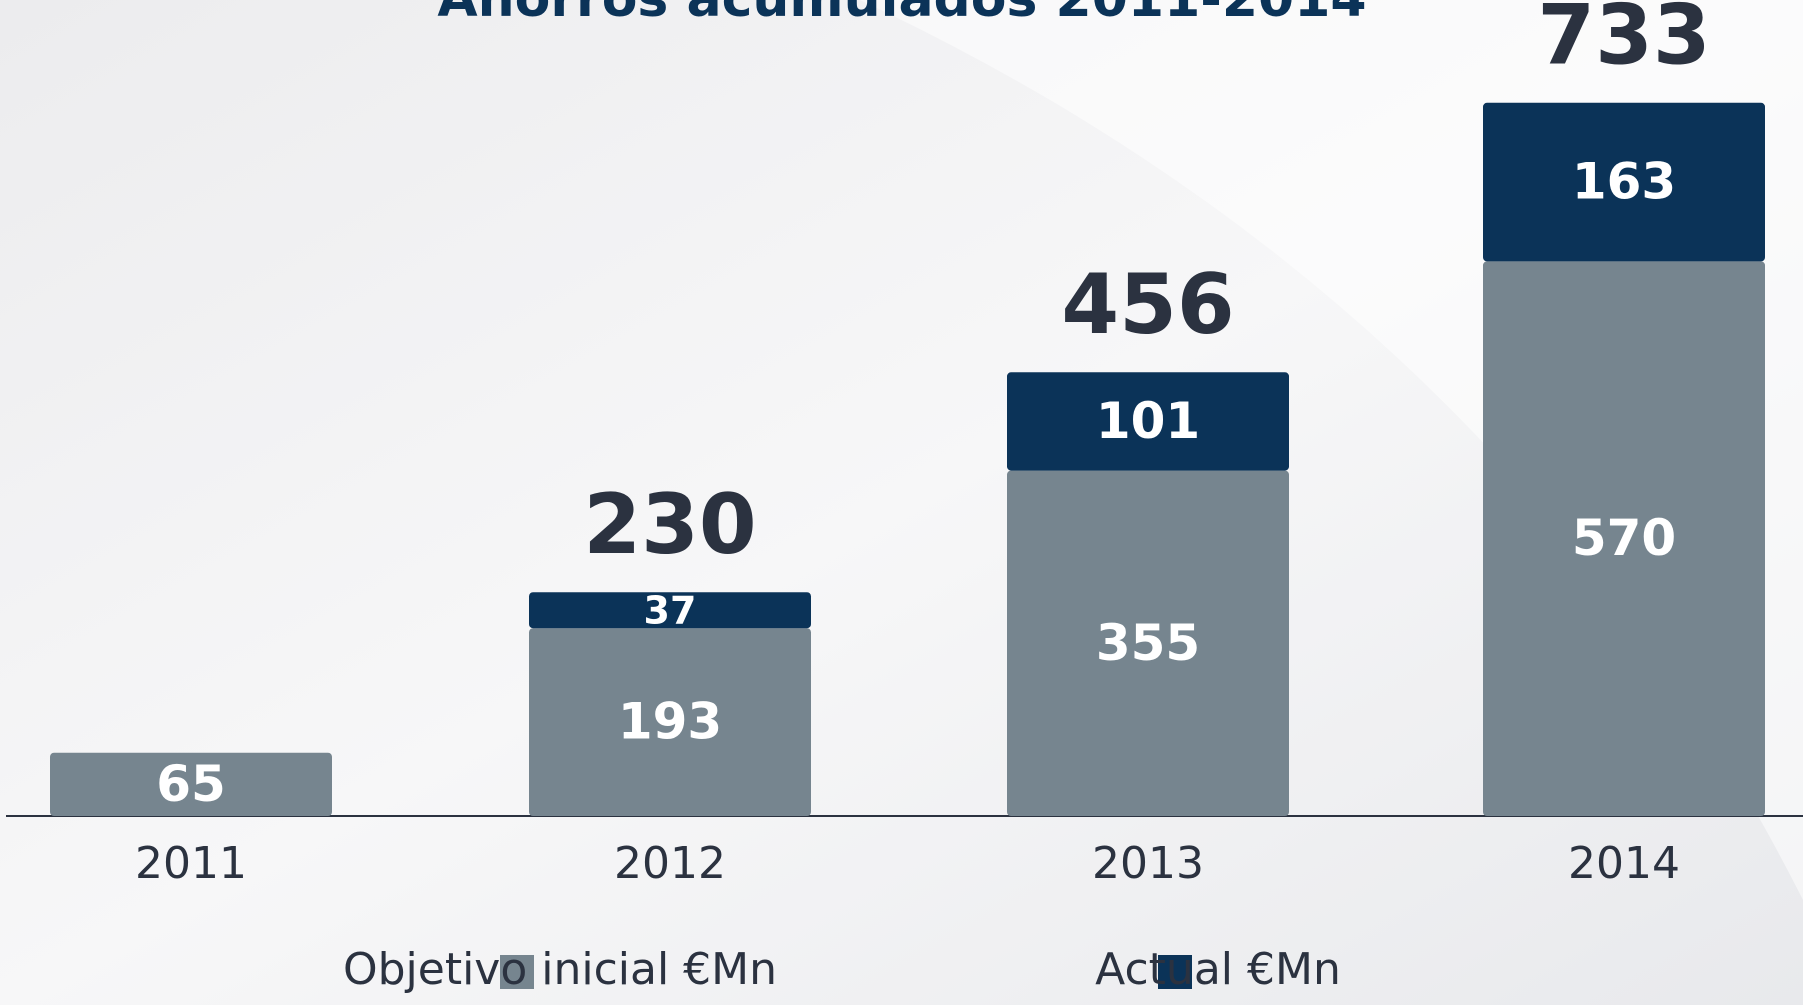 This screenshot has height=1005, width=1803. Describe the element at coordinates (1148, 863) in the screenshot. I see `x-tick-label: 2013` at that location.